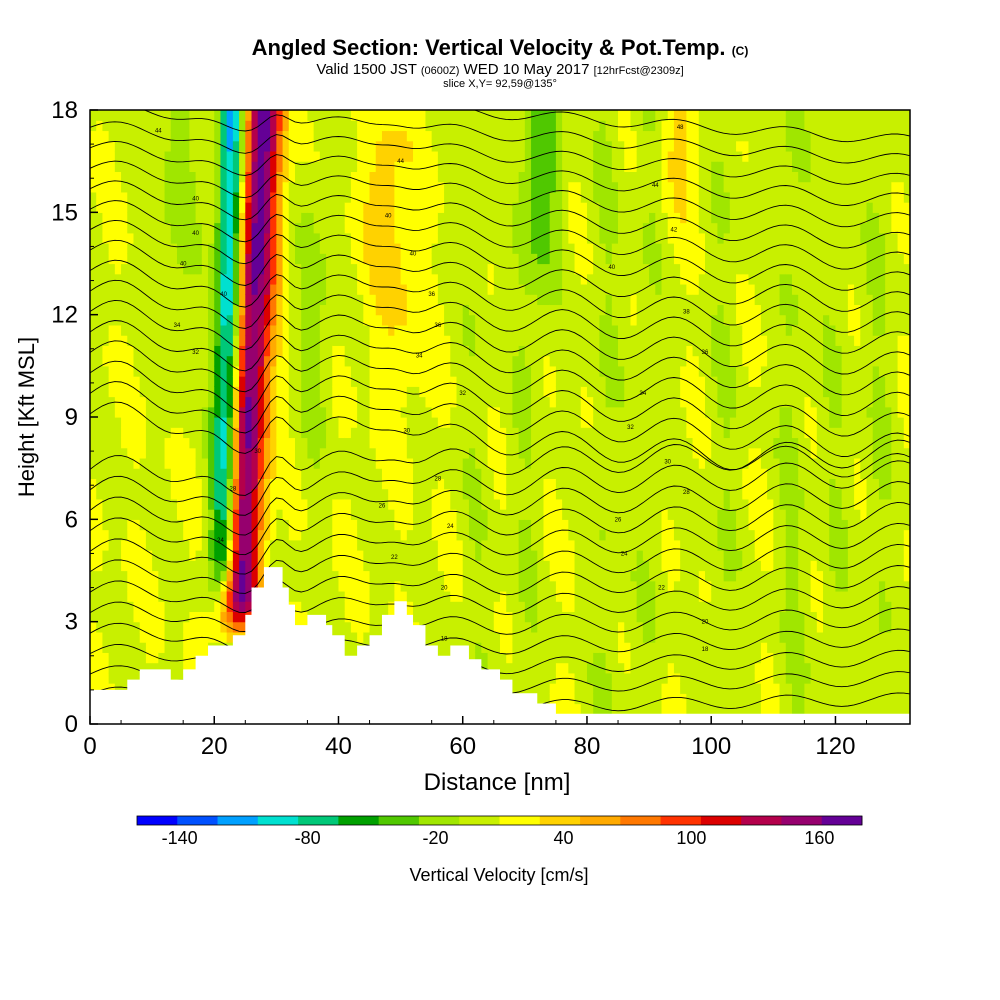  I want to click on valid-utc: (0600Z), so click(440, 71).